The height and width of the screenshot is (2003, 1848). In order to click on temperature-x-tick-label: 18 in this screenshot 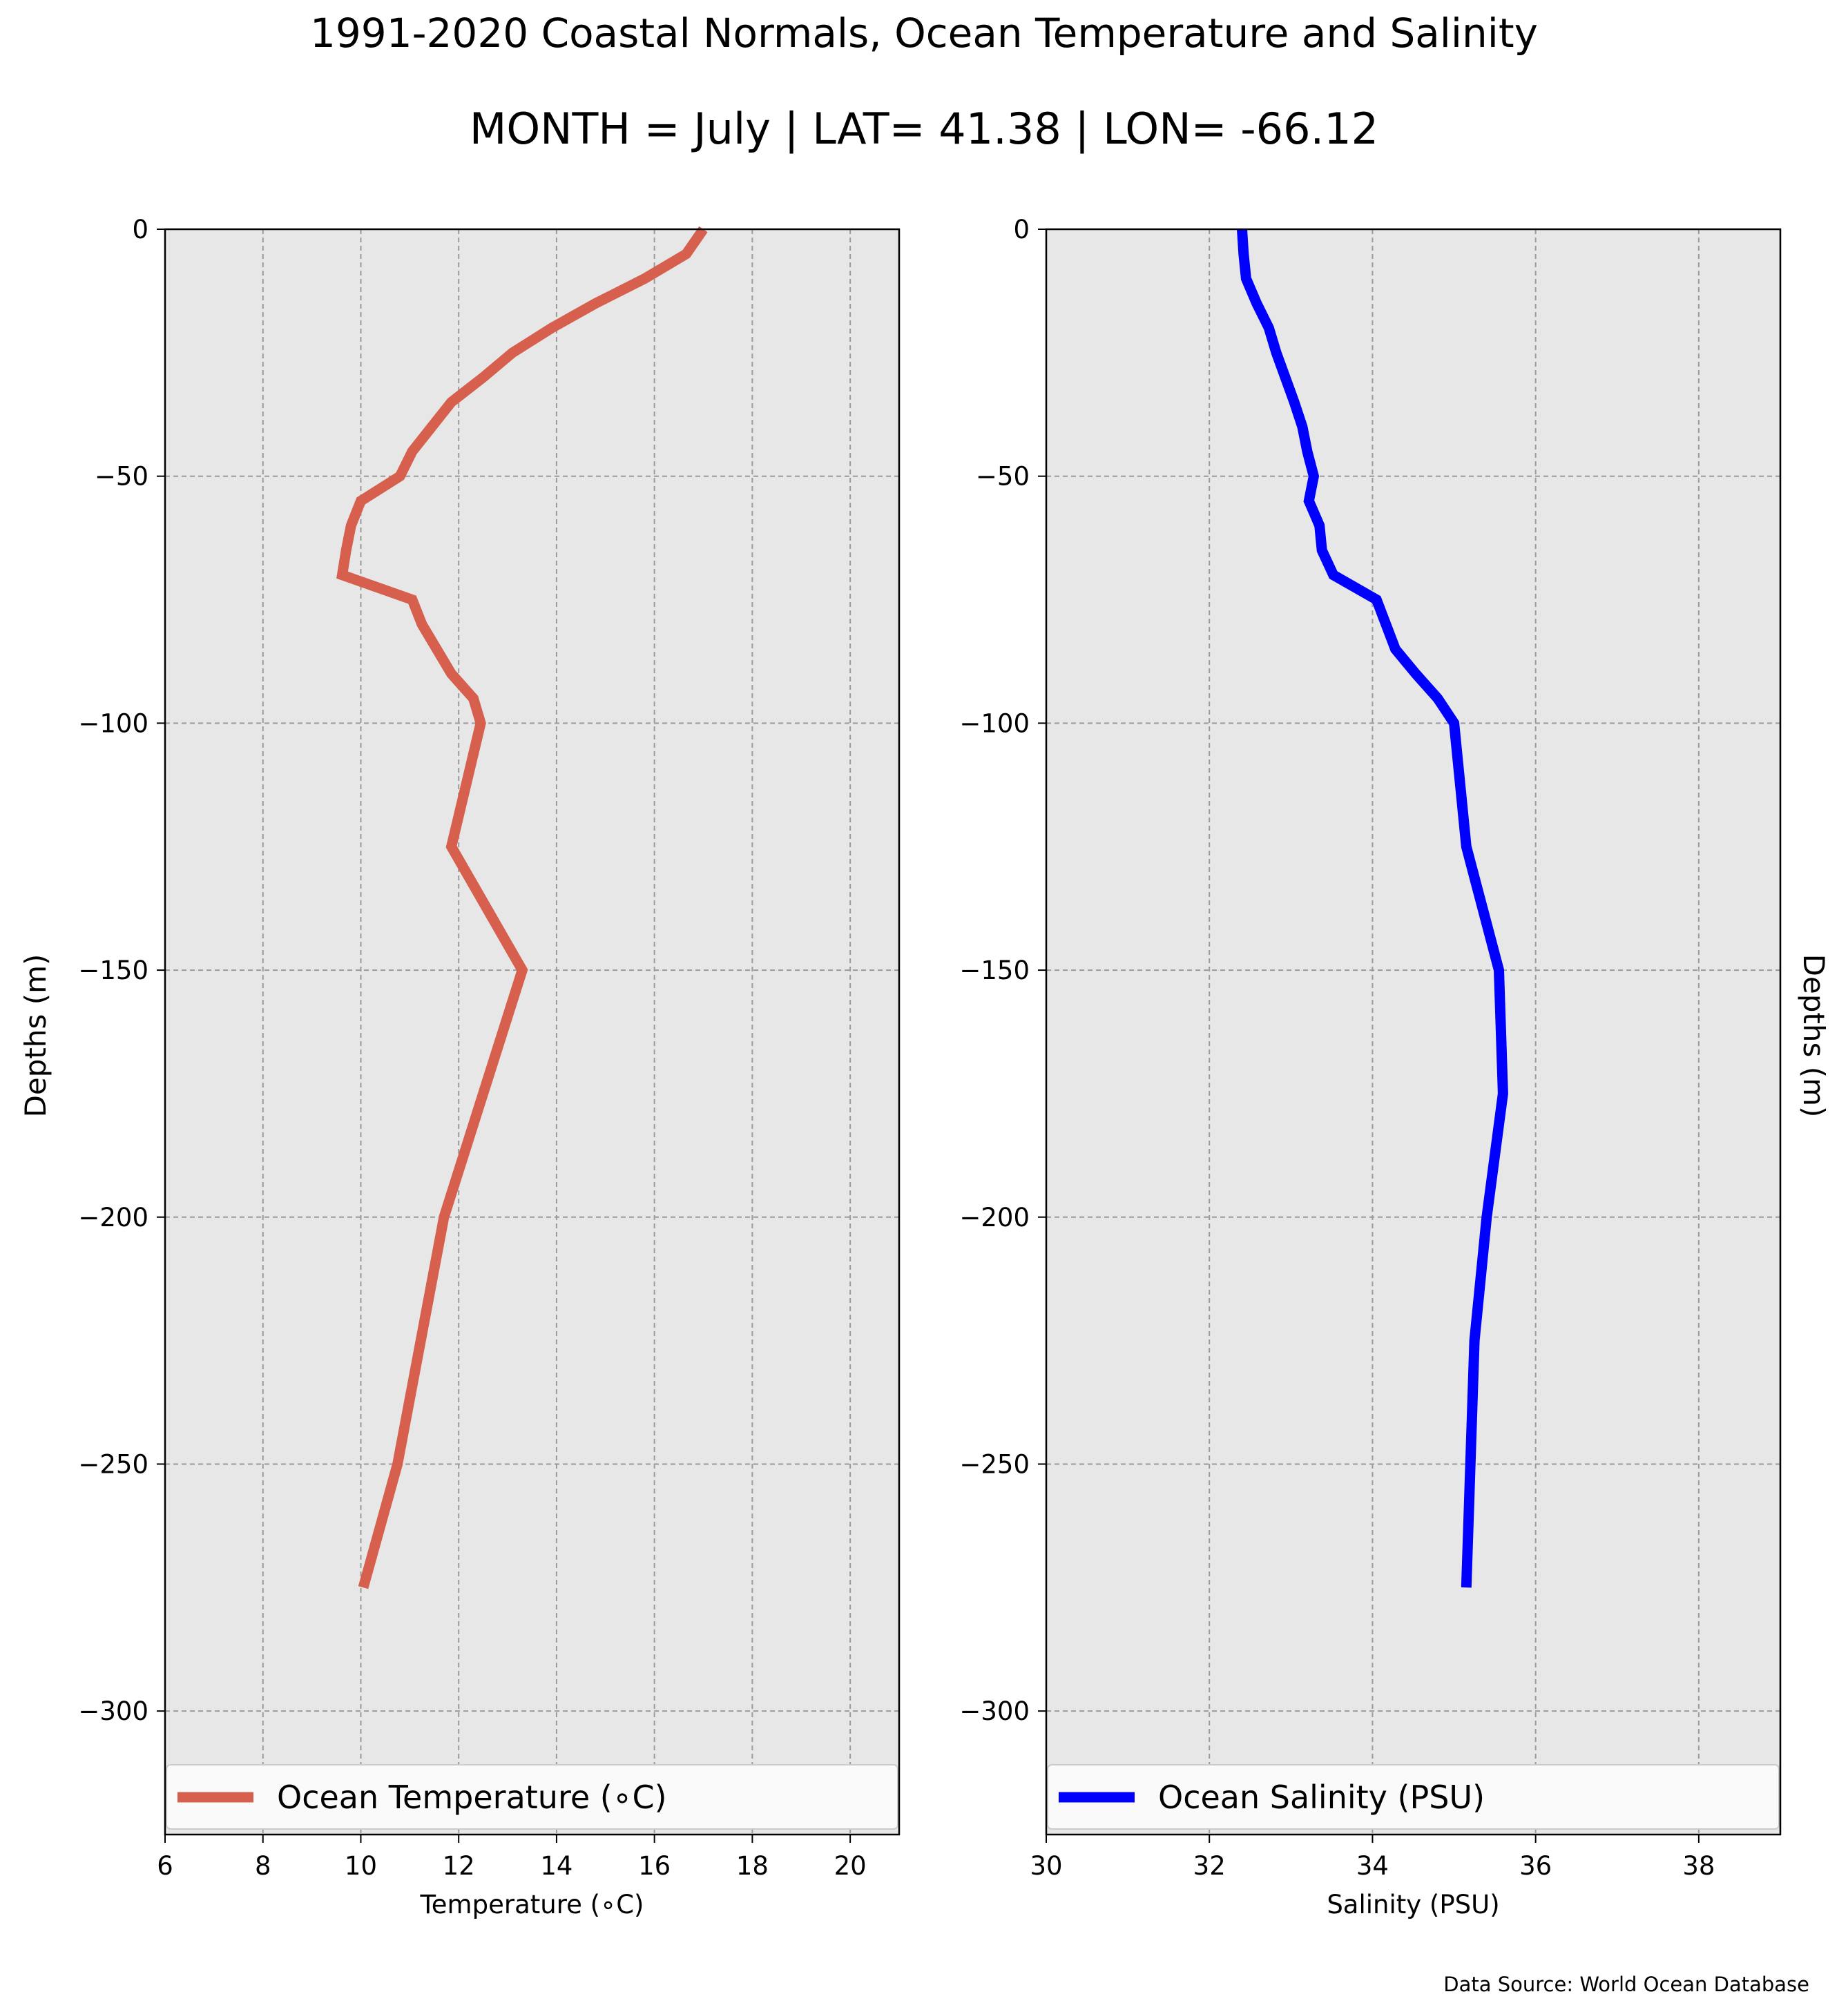, I will do `click(752, 1866)`.